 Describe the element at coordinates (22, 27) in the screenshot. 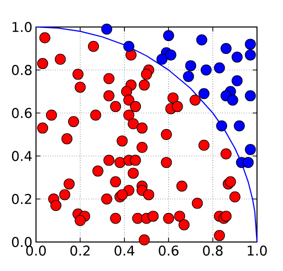

I see `y-tick-label: 1.0` at that location.